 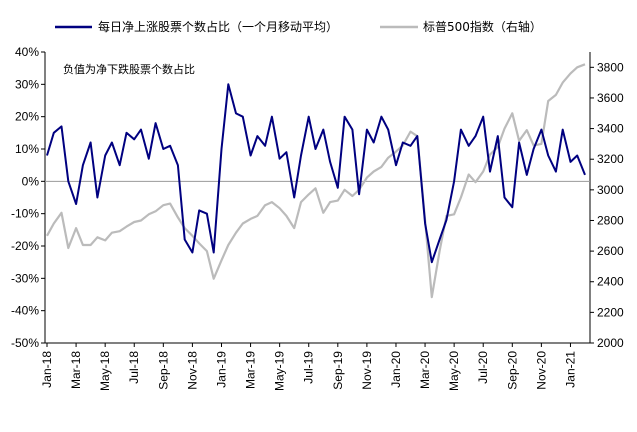 I want to click on left-axis-tick-label: 40%, so click(x=27, y=52).